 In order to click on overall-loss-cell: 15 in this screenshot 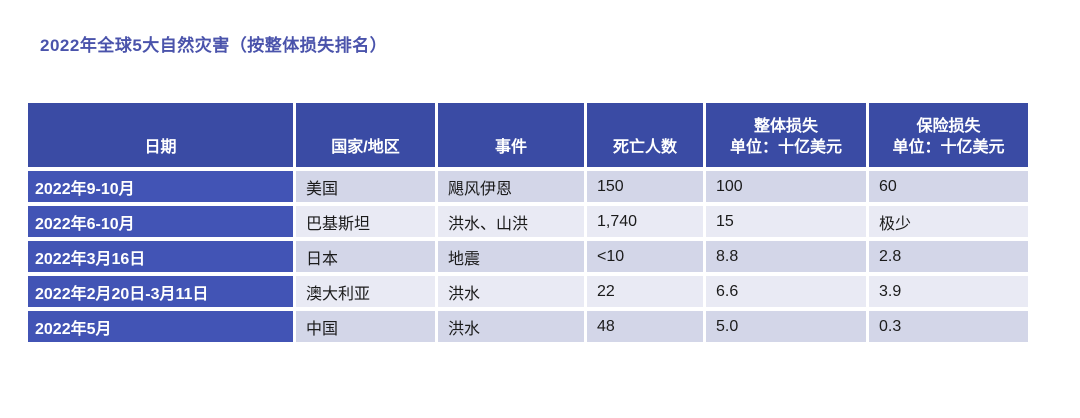, I will do `click(786, 221)`.